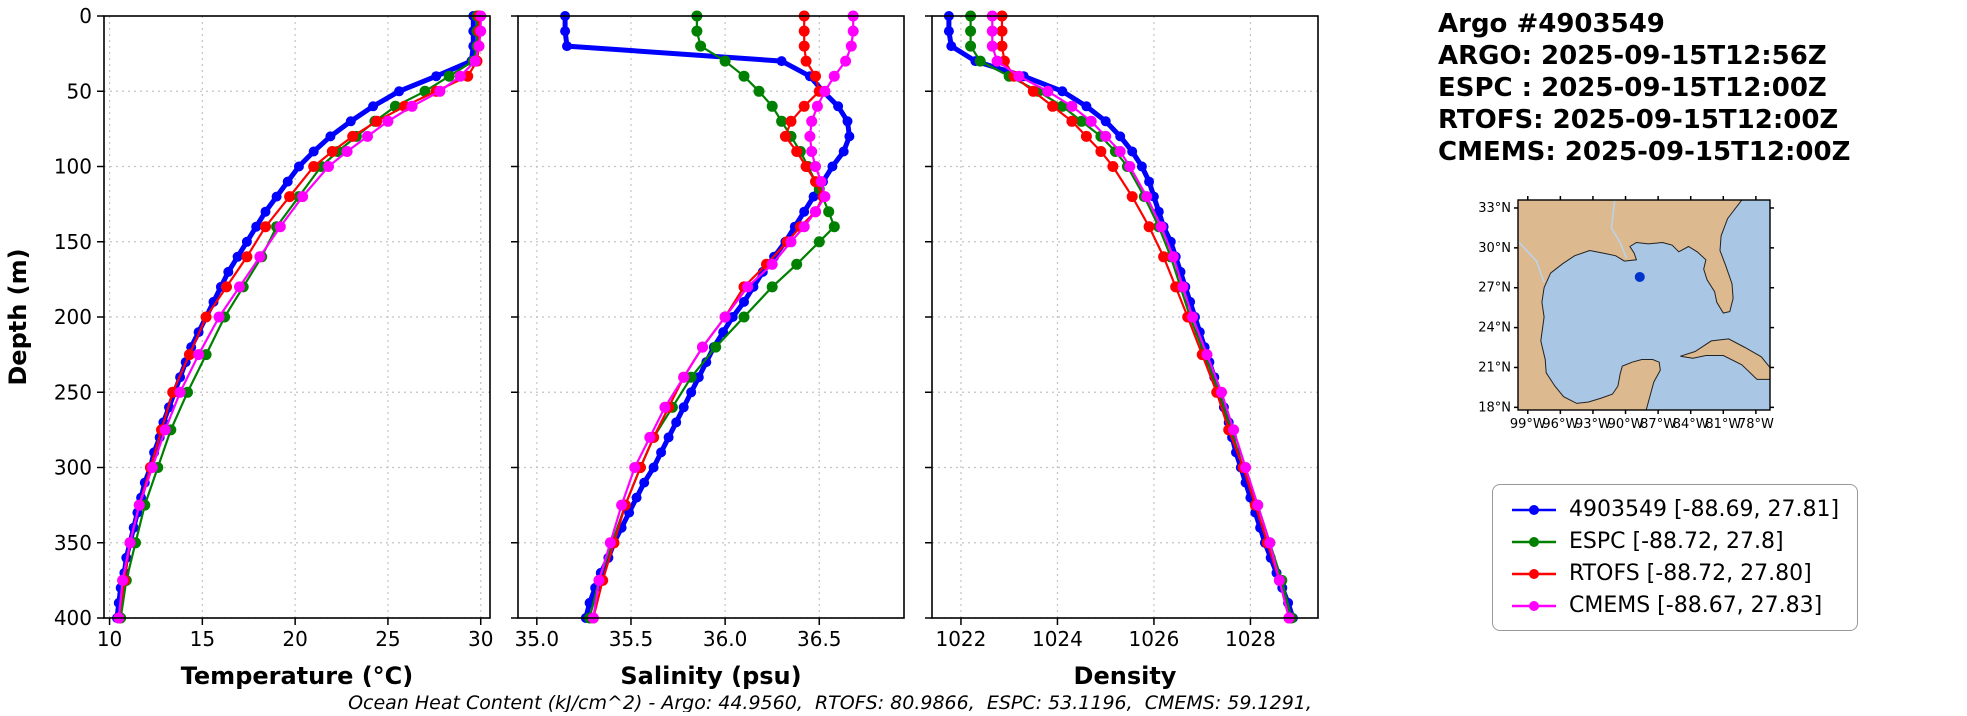 The width and height of the screenshot is (1967, 716). Describe the element at coordinates (1676, 541) in the screenshot. I see `legend-label: ESPC [-88.72, 27.8]` at that location.